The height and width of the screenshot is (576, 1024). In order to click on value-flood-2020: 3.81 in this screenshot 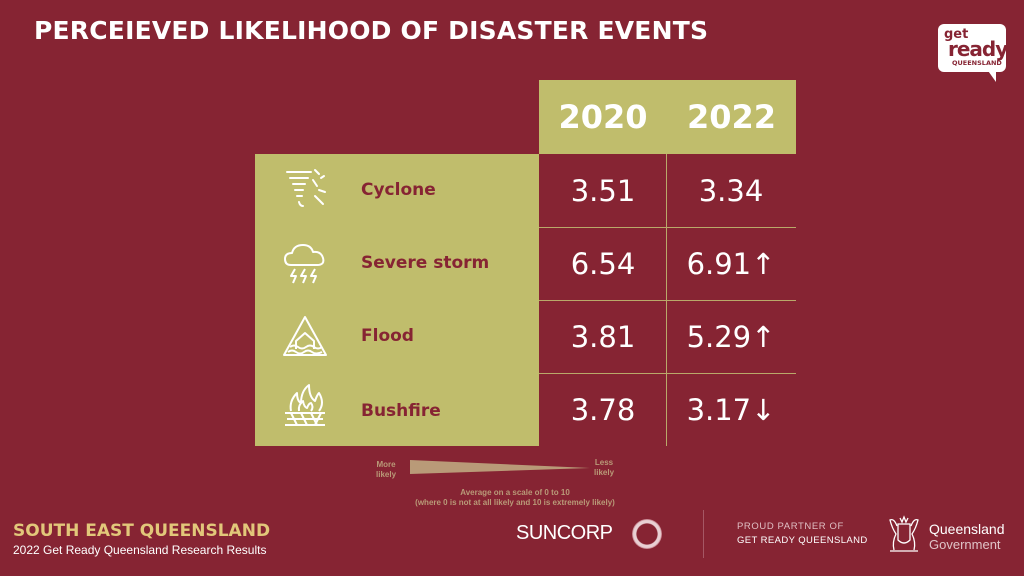, I will do `click(603, 336)`.